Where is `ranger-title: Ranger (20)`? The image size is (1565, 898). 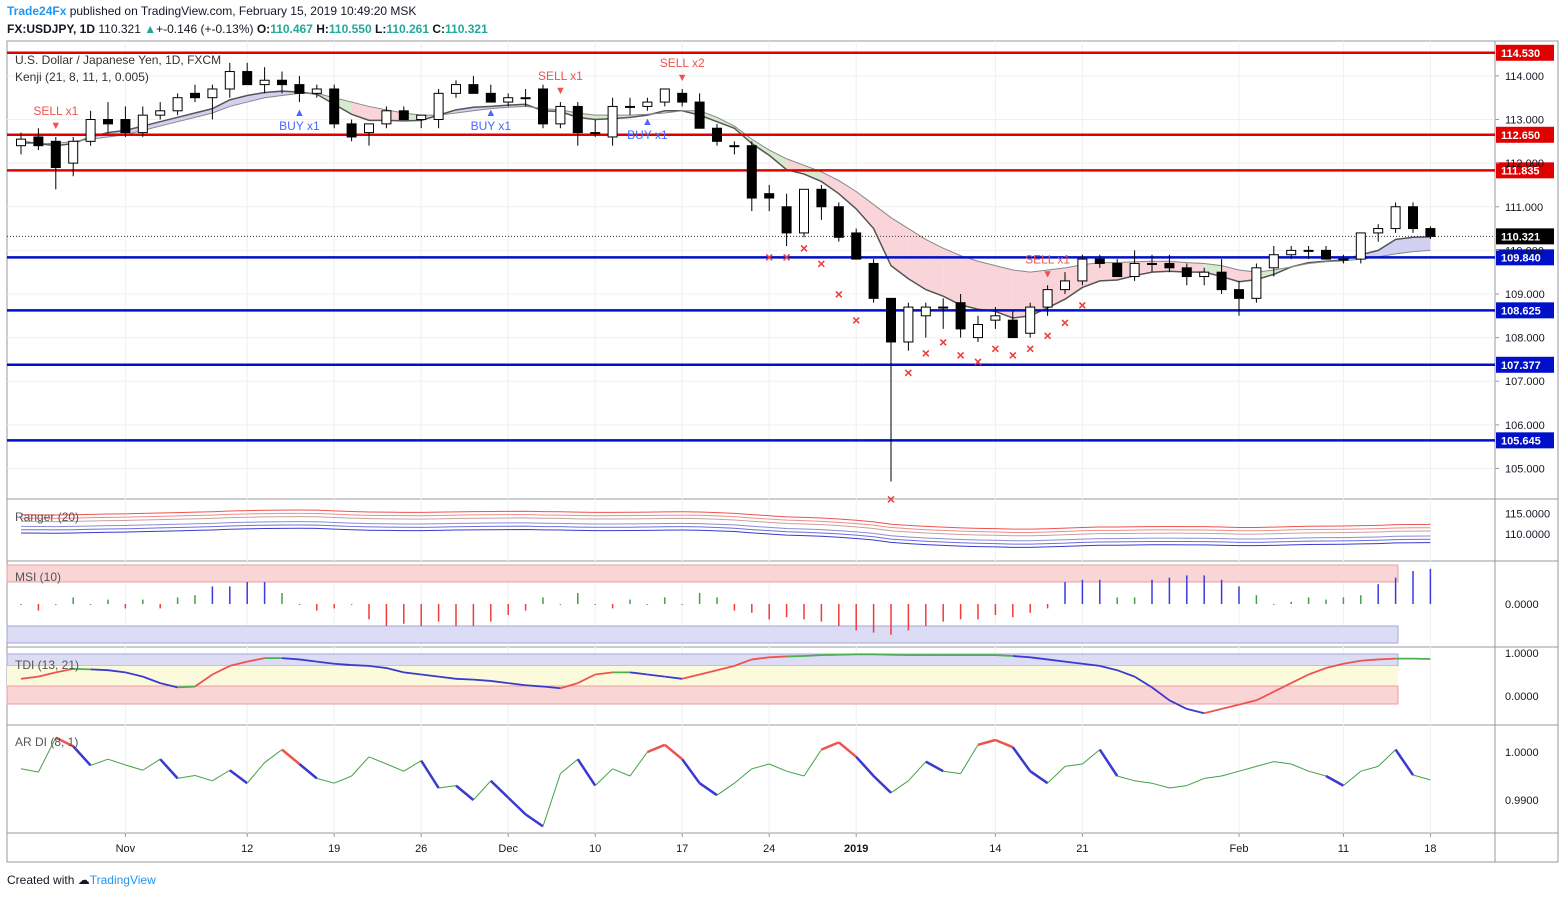
ranger-title: Ranger (20) is located at coordinates (47, 517).